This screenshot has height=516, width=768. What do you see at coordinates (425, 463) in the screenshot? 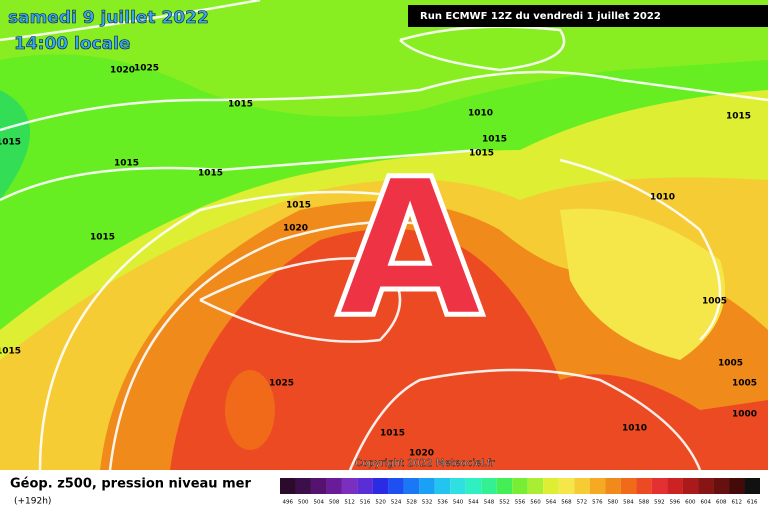
I see `copyright: Copyright 2022 Meteociel.fr` at bounding box center [425, 463].